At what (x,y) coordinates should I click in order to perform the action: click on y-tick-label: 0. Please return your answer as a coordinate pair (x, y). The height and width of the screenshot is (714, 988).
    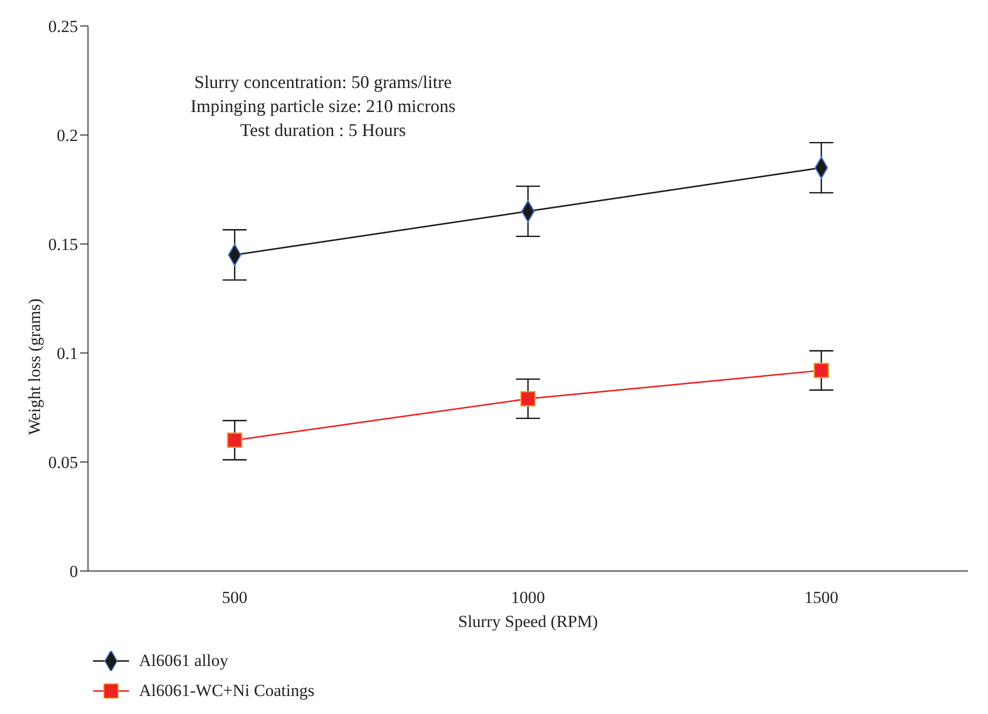
    Looking at the image, I should click on (74, 572).